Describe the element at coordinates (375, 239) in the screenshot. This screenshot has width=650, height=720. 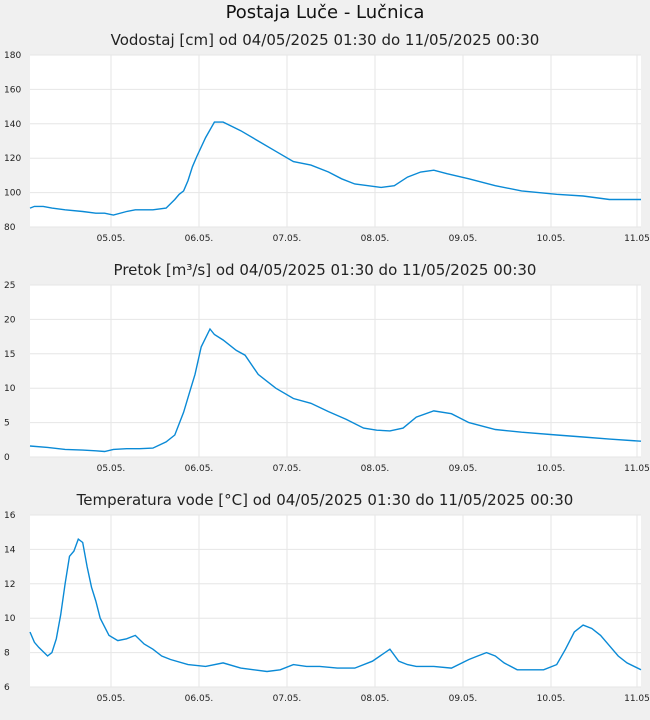
I see `water-level-x-tick-label: 08.05.` at that location.